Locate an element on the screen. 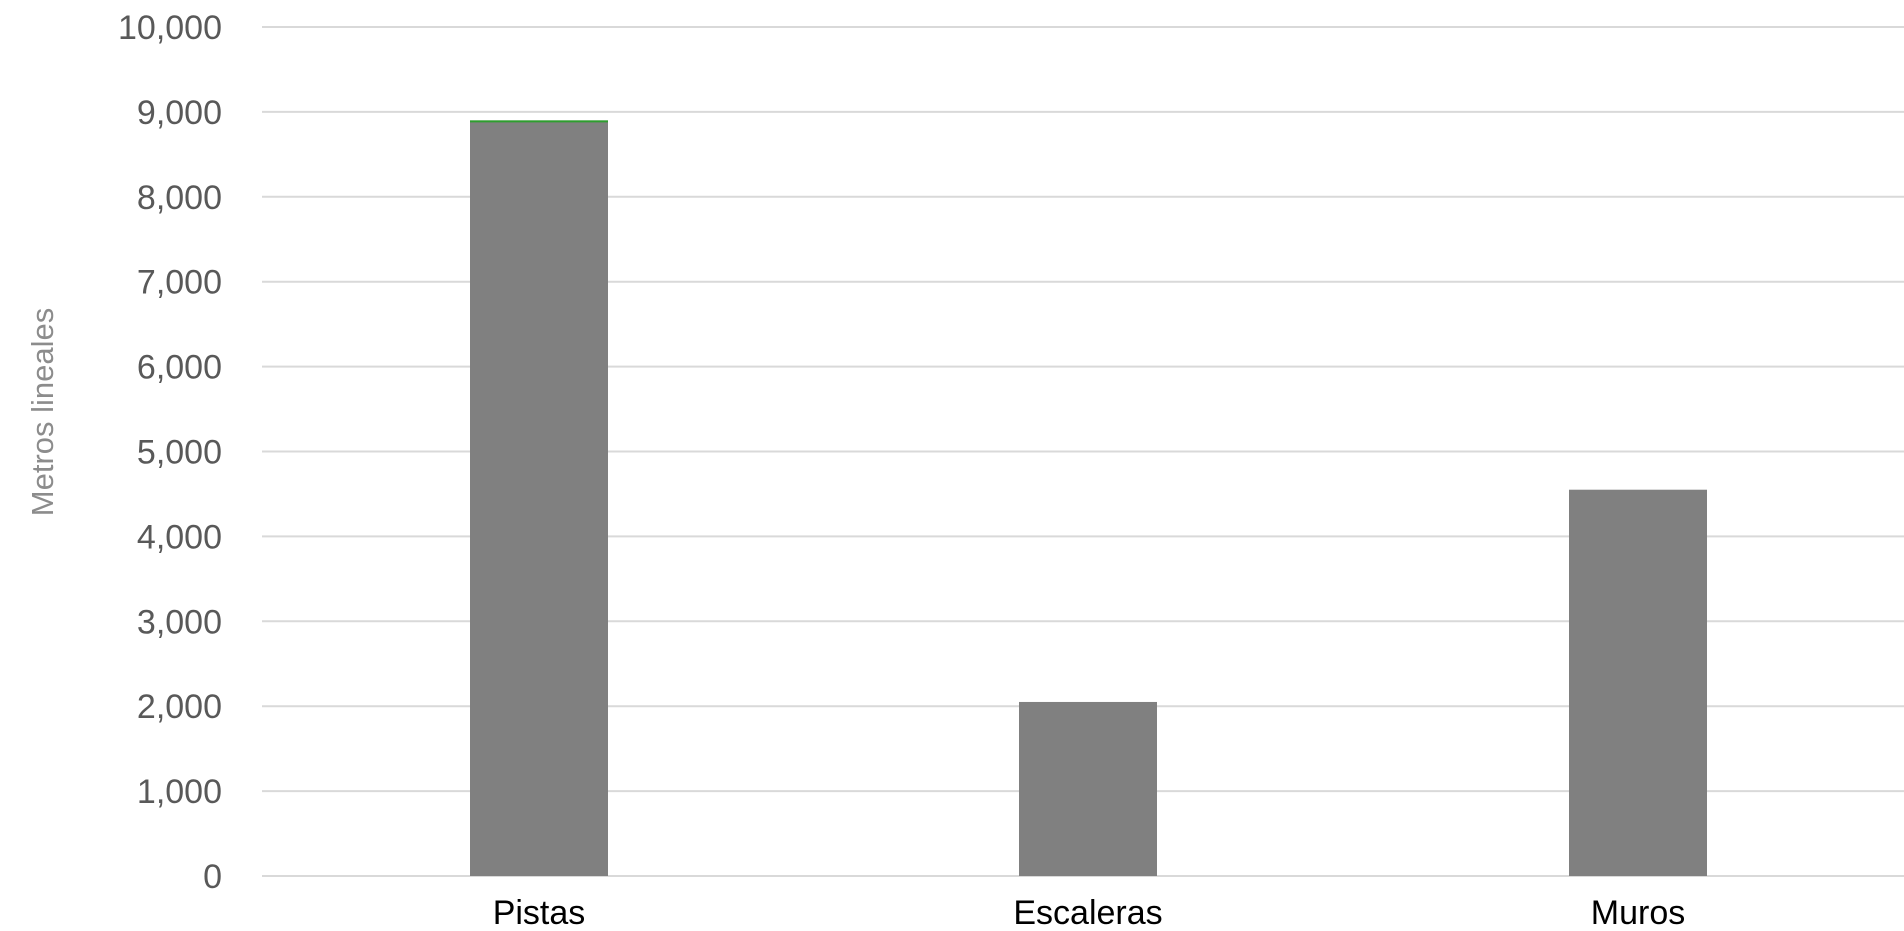 The width and height of the screenshot is (1904, 931). x-tick-label: Pistas is located at coordinates (539, 912).